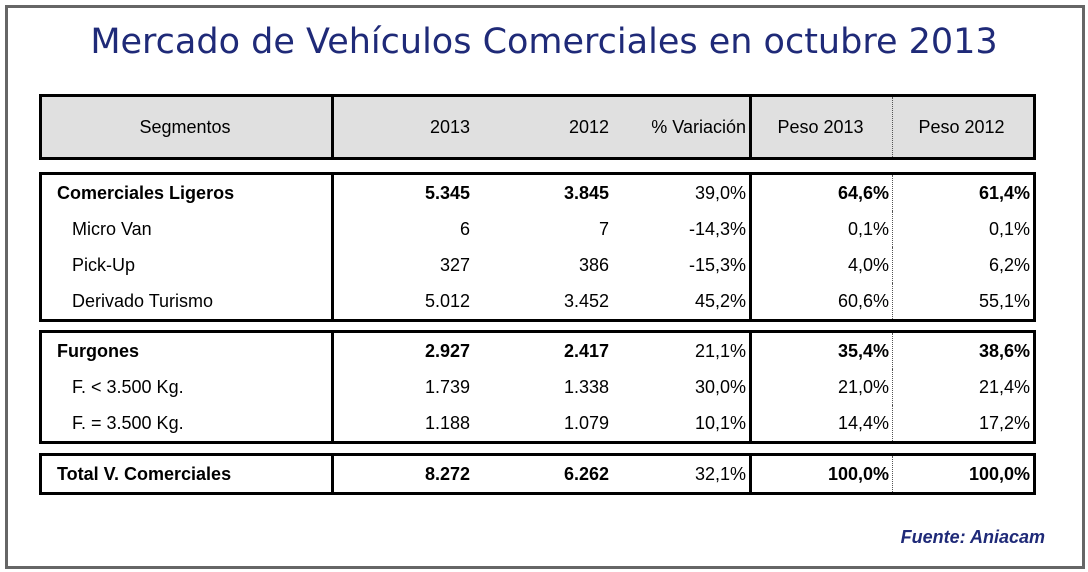  Describe the element at coordinates (188, 423) in the screenshot. I see `cell-segment: F. = 3.500 Kg.` at that location.